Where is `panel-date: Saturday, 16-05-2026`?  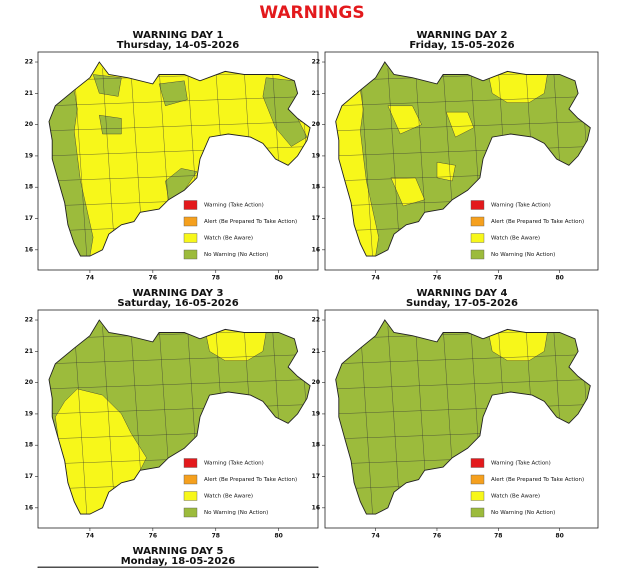 panel-date: Saturday, 16-05-2026 is located at coordinates (177, 303).